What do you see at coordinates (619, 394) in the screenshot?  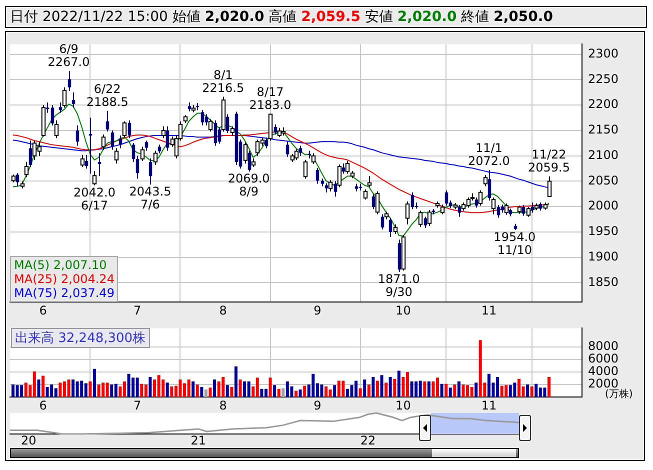 I see `y-axis-title: (万株)` at bounding box center [619, 394].